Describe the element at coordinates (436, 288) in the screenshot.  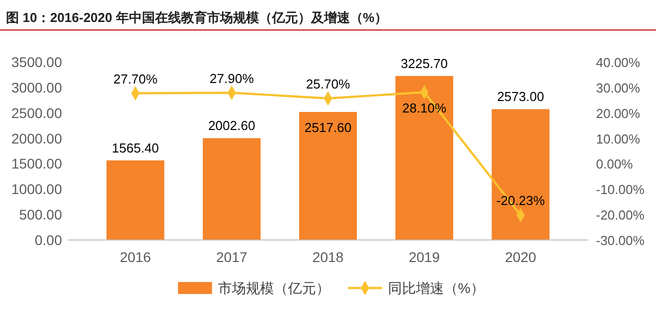
I see `legend-label: 同比增速（%）` at that location.